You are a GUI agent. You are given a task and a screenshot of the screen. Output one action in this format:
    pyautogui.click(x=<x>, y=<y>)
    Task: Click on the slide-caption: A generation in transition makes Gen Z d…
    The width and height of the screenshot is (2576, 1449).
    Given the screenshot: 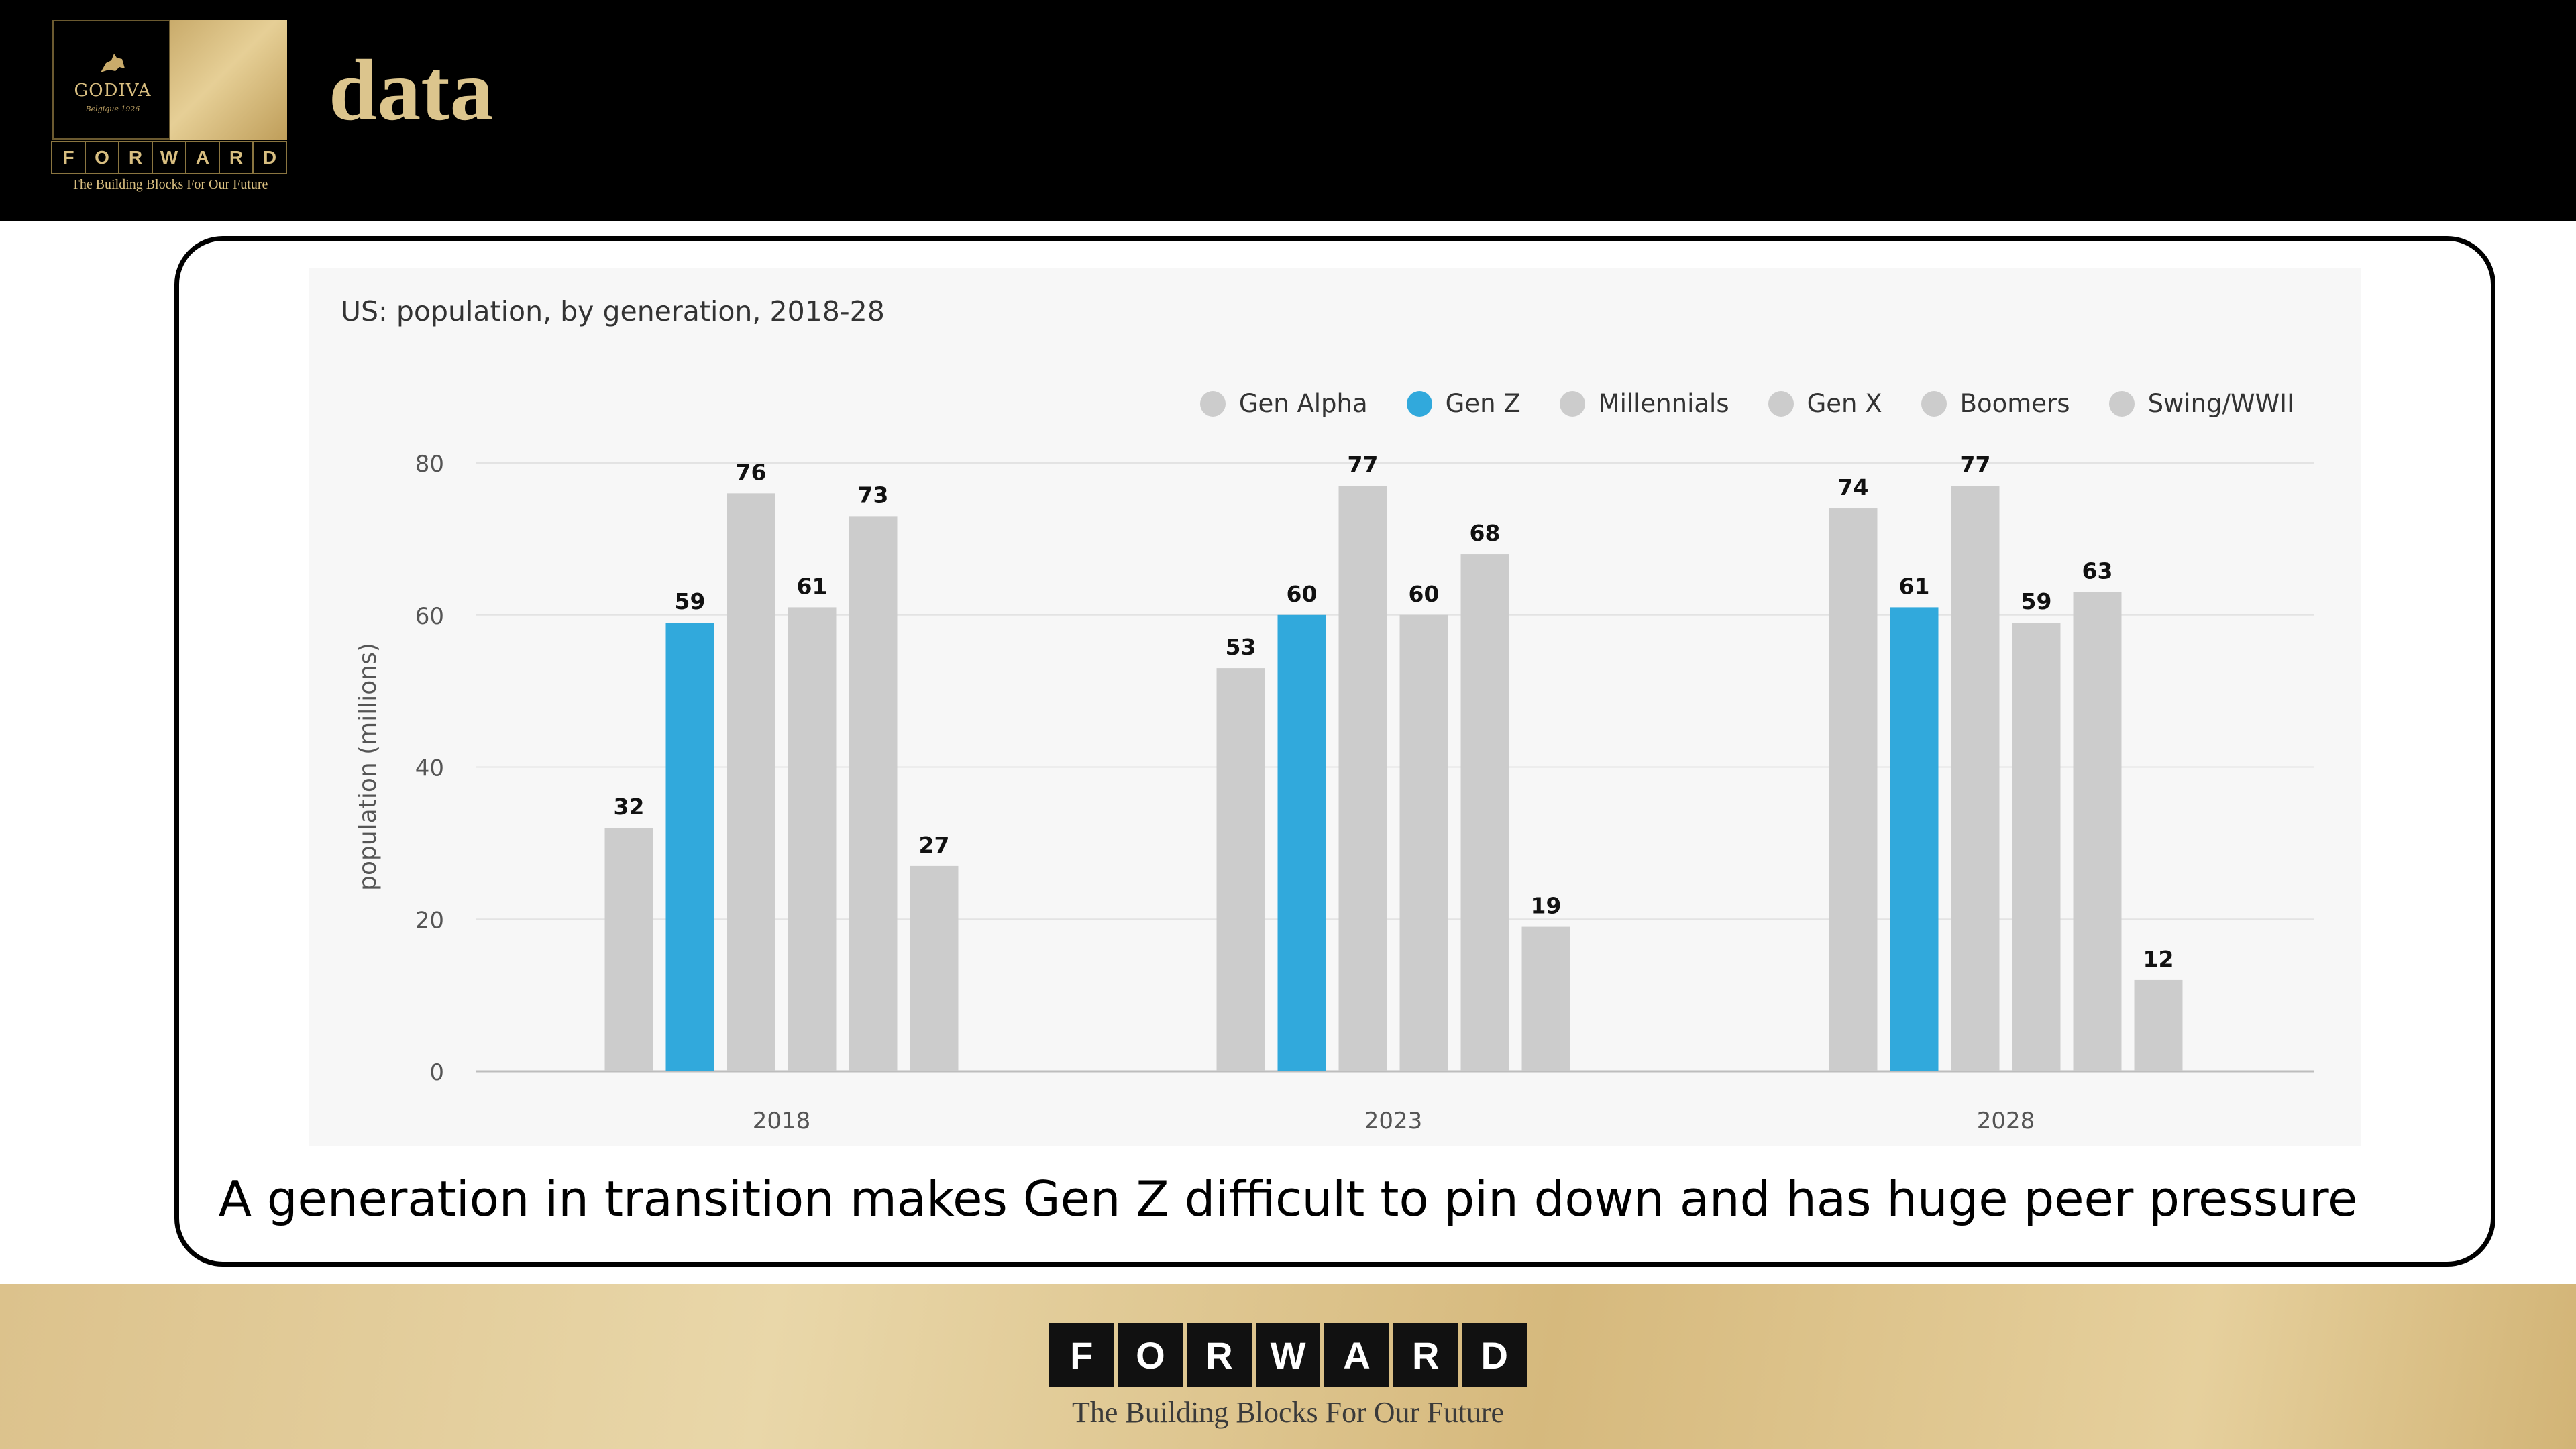 What is the action you would take?
    pyautogui.click(x=1288, y=1199)
    